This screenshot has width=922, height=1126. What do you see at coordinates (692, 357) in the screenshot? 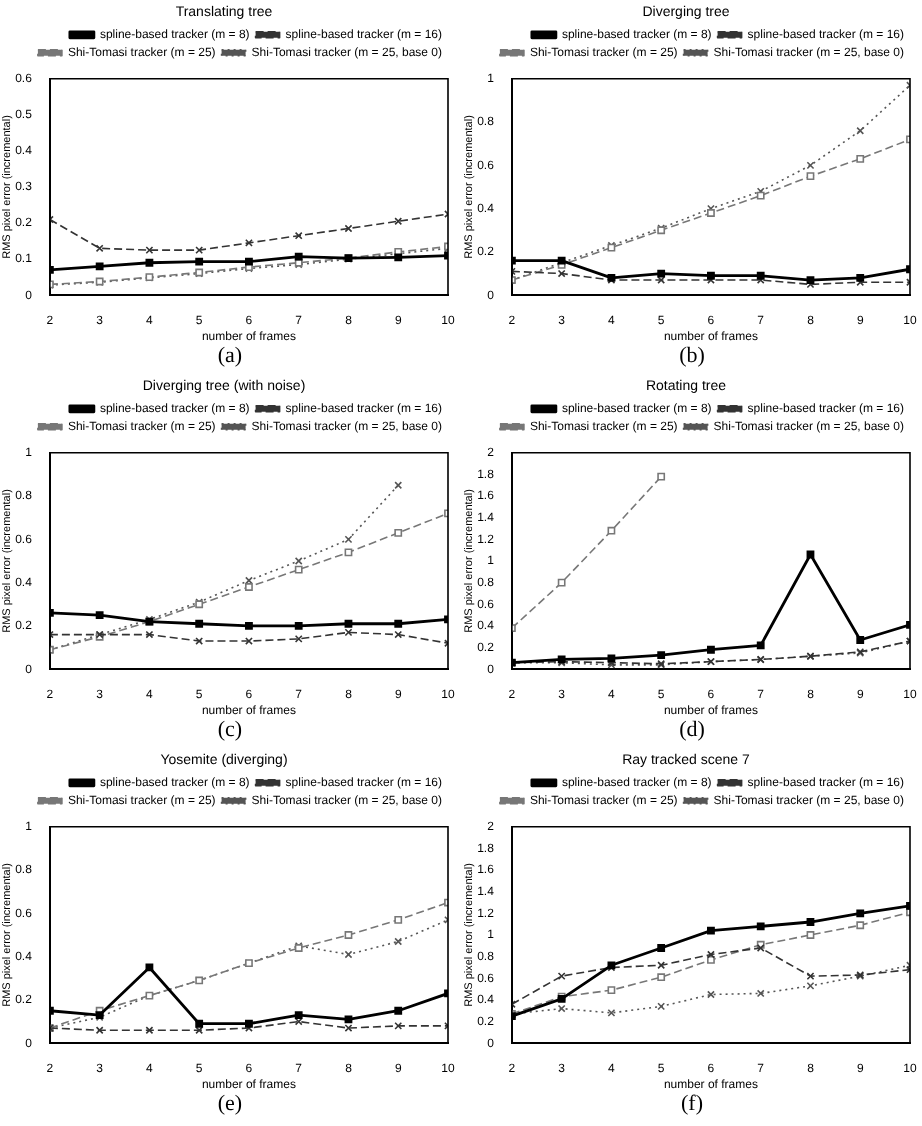
I see `text: (b)` at bounding box center [692, 357].